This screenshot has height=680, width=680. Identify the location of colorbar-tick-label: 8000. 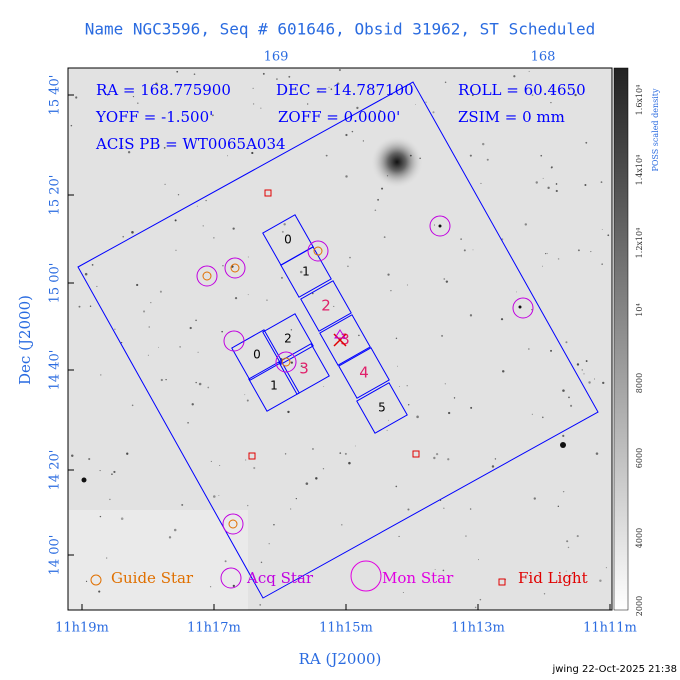
(639, 383).